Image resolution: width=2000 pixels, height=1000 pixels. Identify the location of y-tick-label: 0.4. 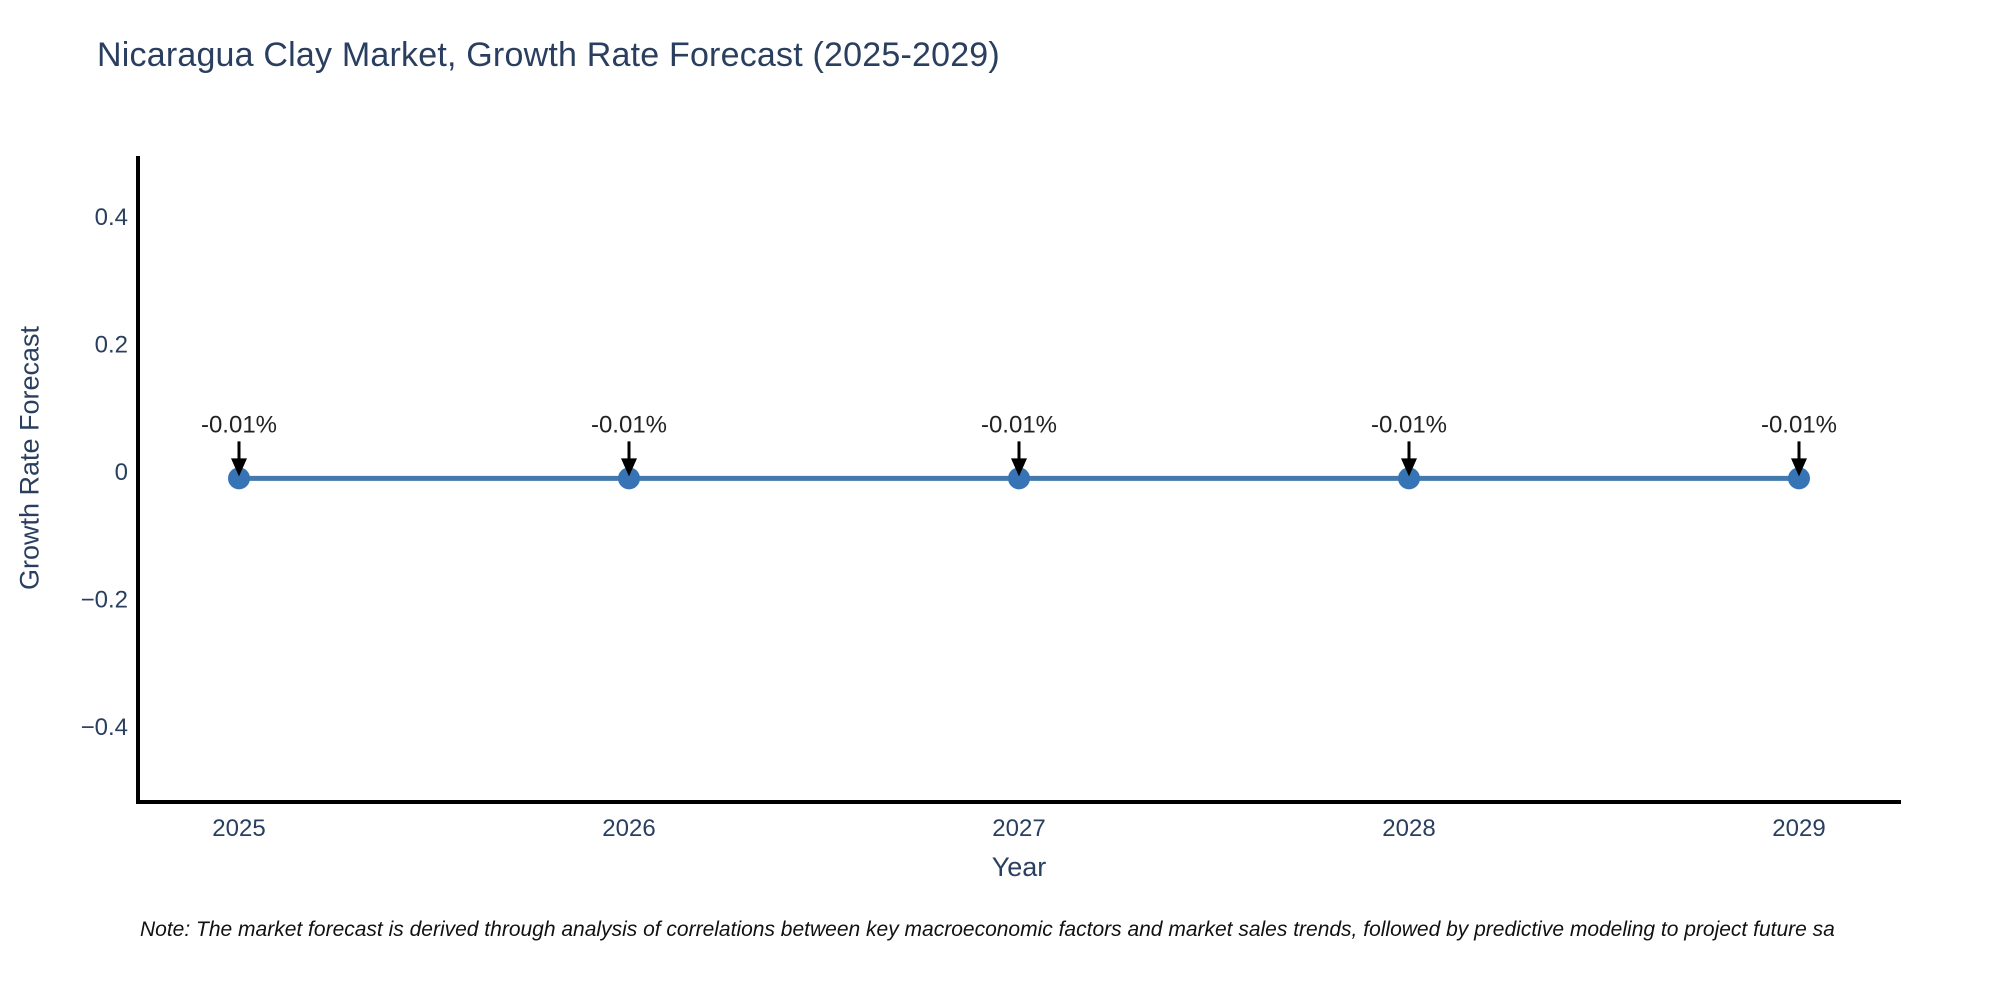
(111, 217).